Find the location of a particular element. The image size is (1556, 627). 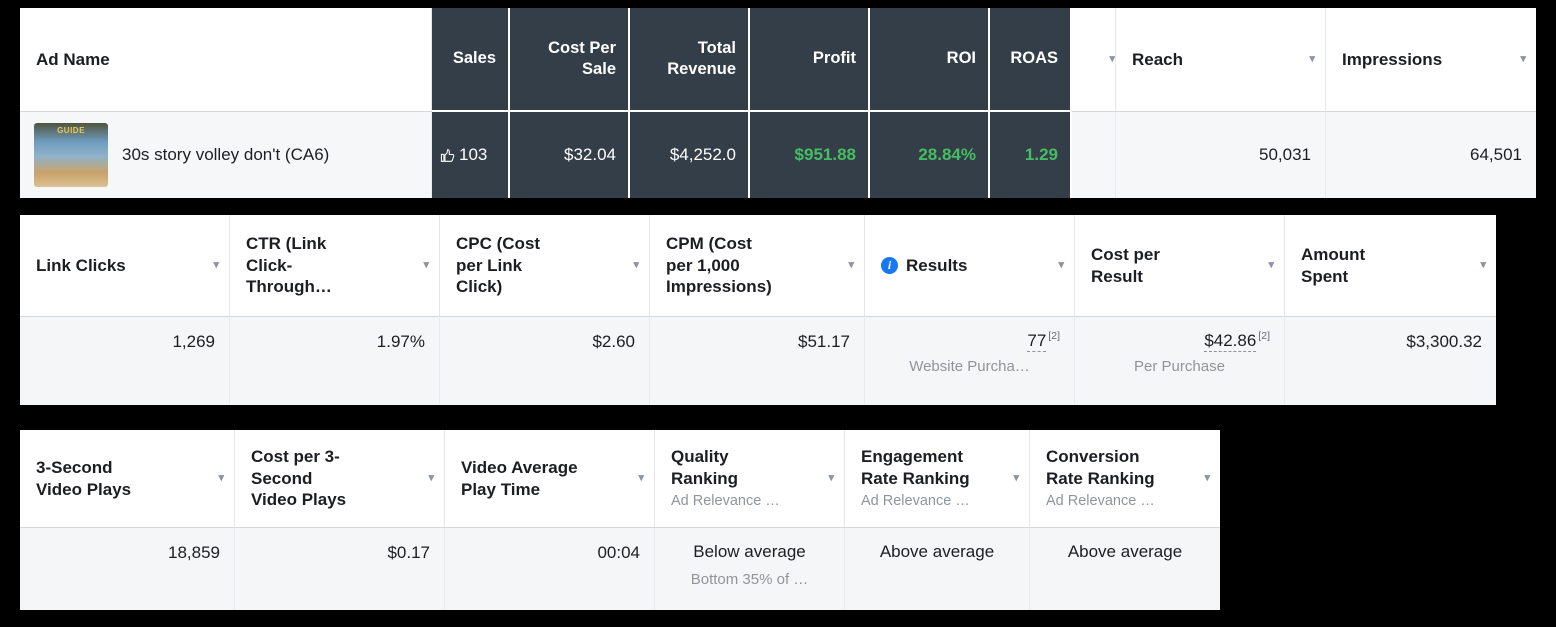

column-header-total-revenue: Total Revenue is located at coordinates (690, 60).